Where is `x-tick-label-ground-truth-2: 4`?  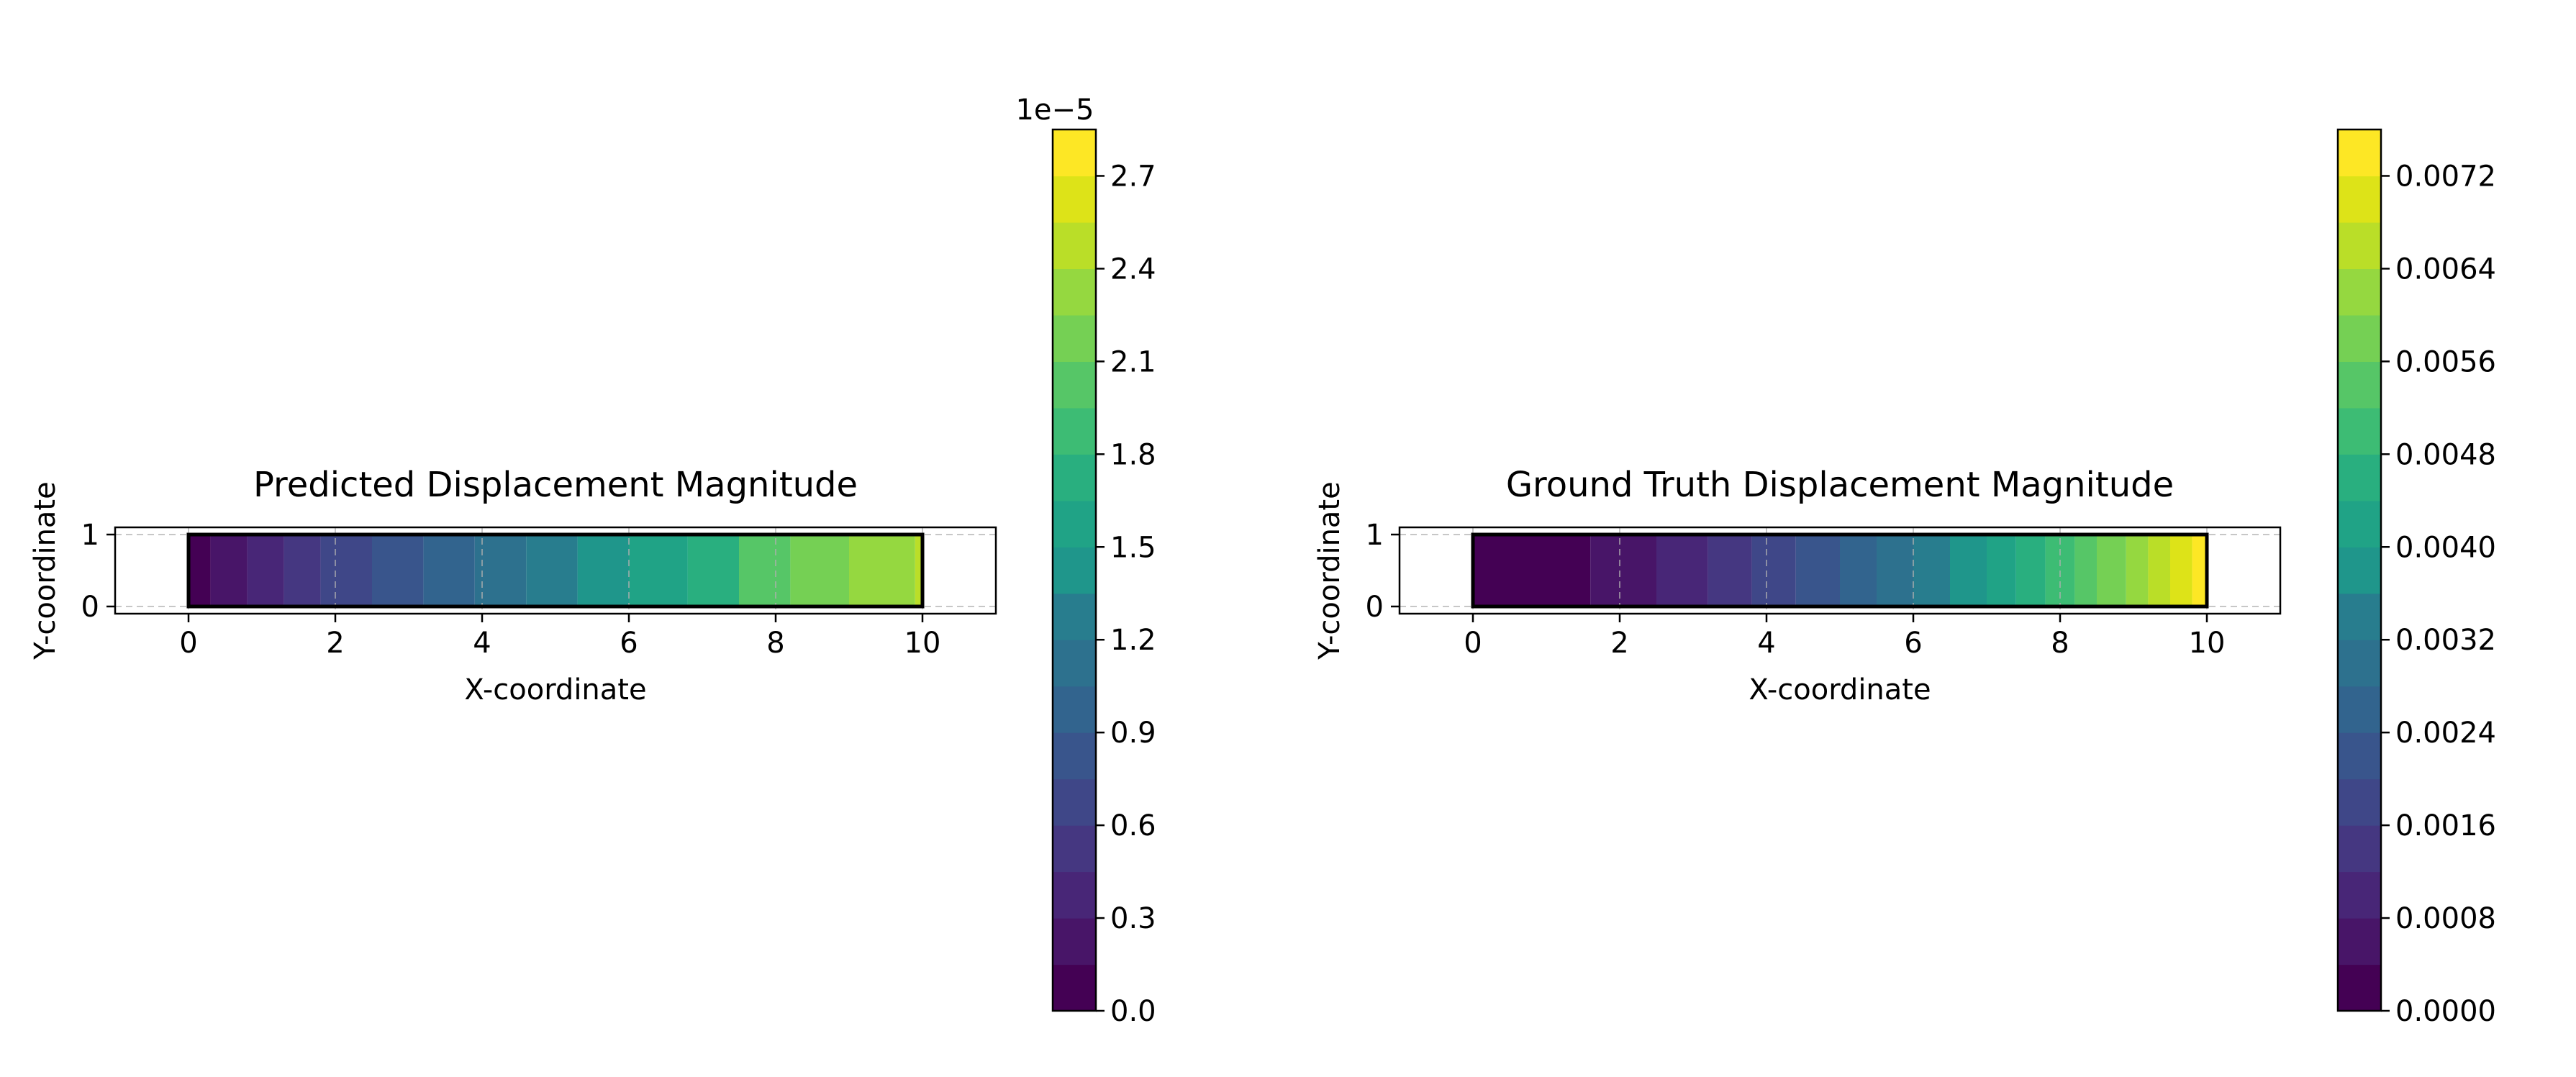 x-tick-label-ground-truth-2: 4 is located at coordinates (1766, 644).